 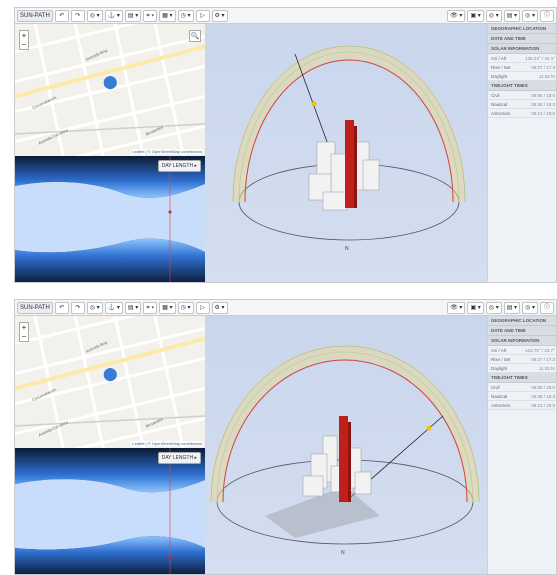 What do you see at coordinates (195, 36) in the screenshot?
I see `search-icon: 🔍` at bounding box center [195, 36].